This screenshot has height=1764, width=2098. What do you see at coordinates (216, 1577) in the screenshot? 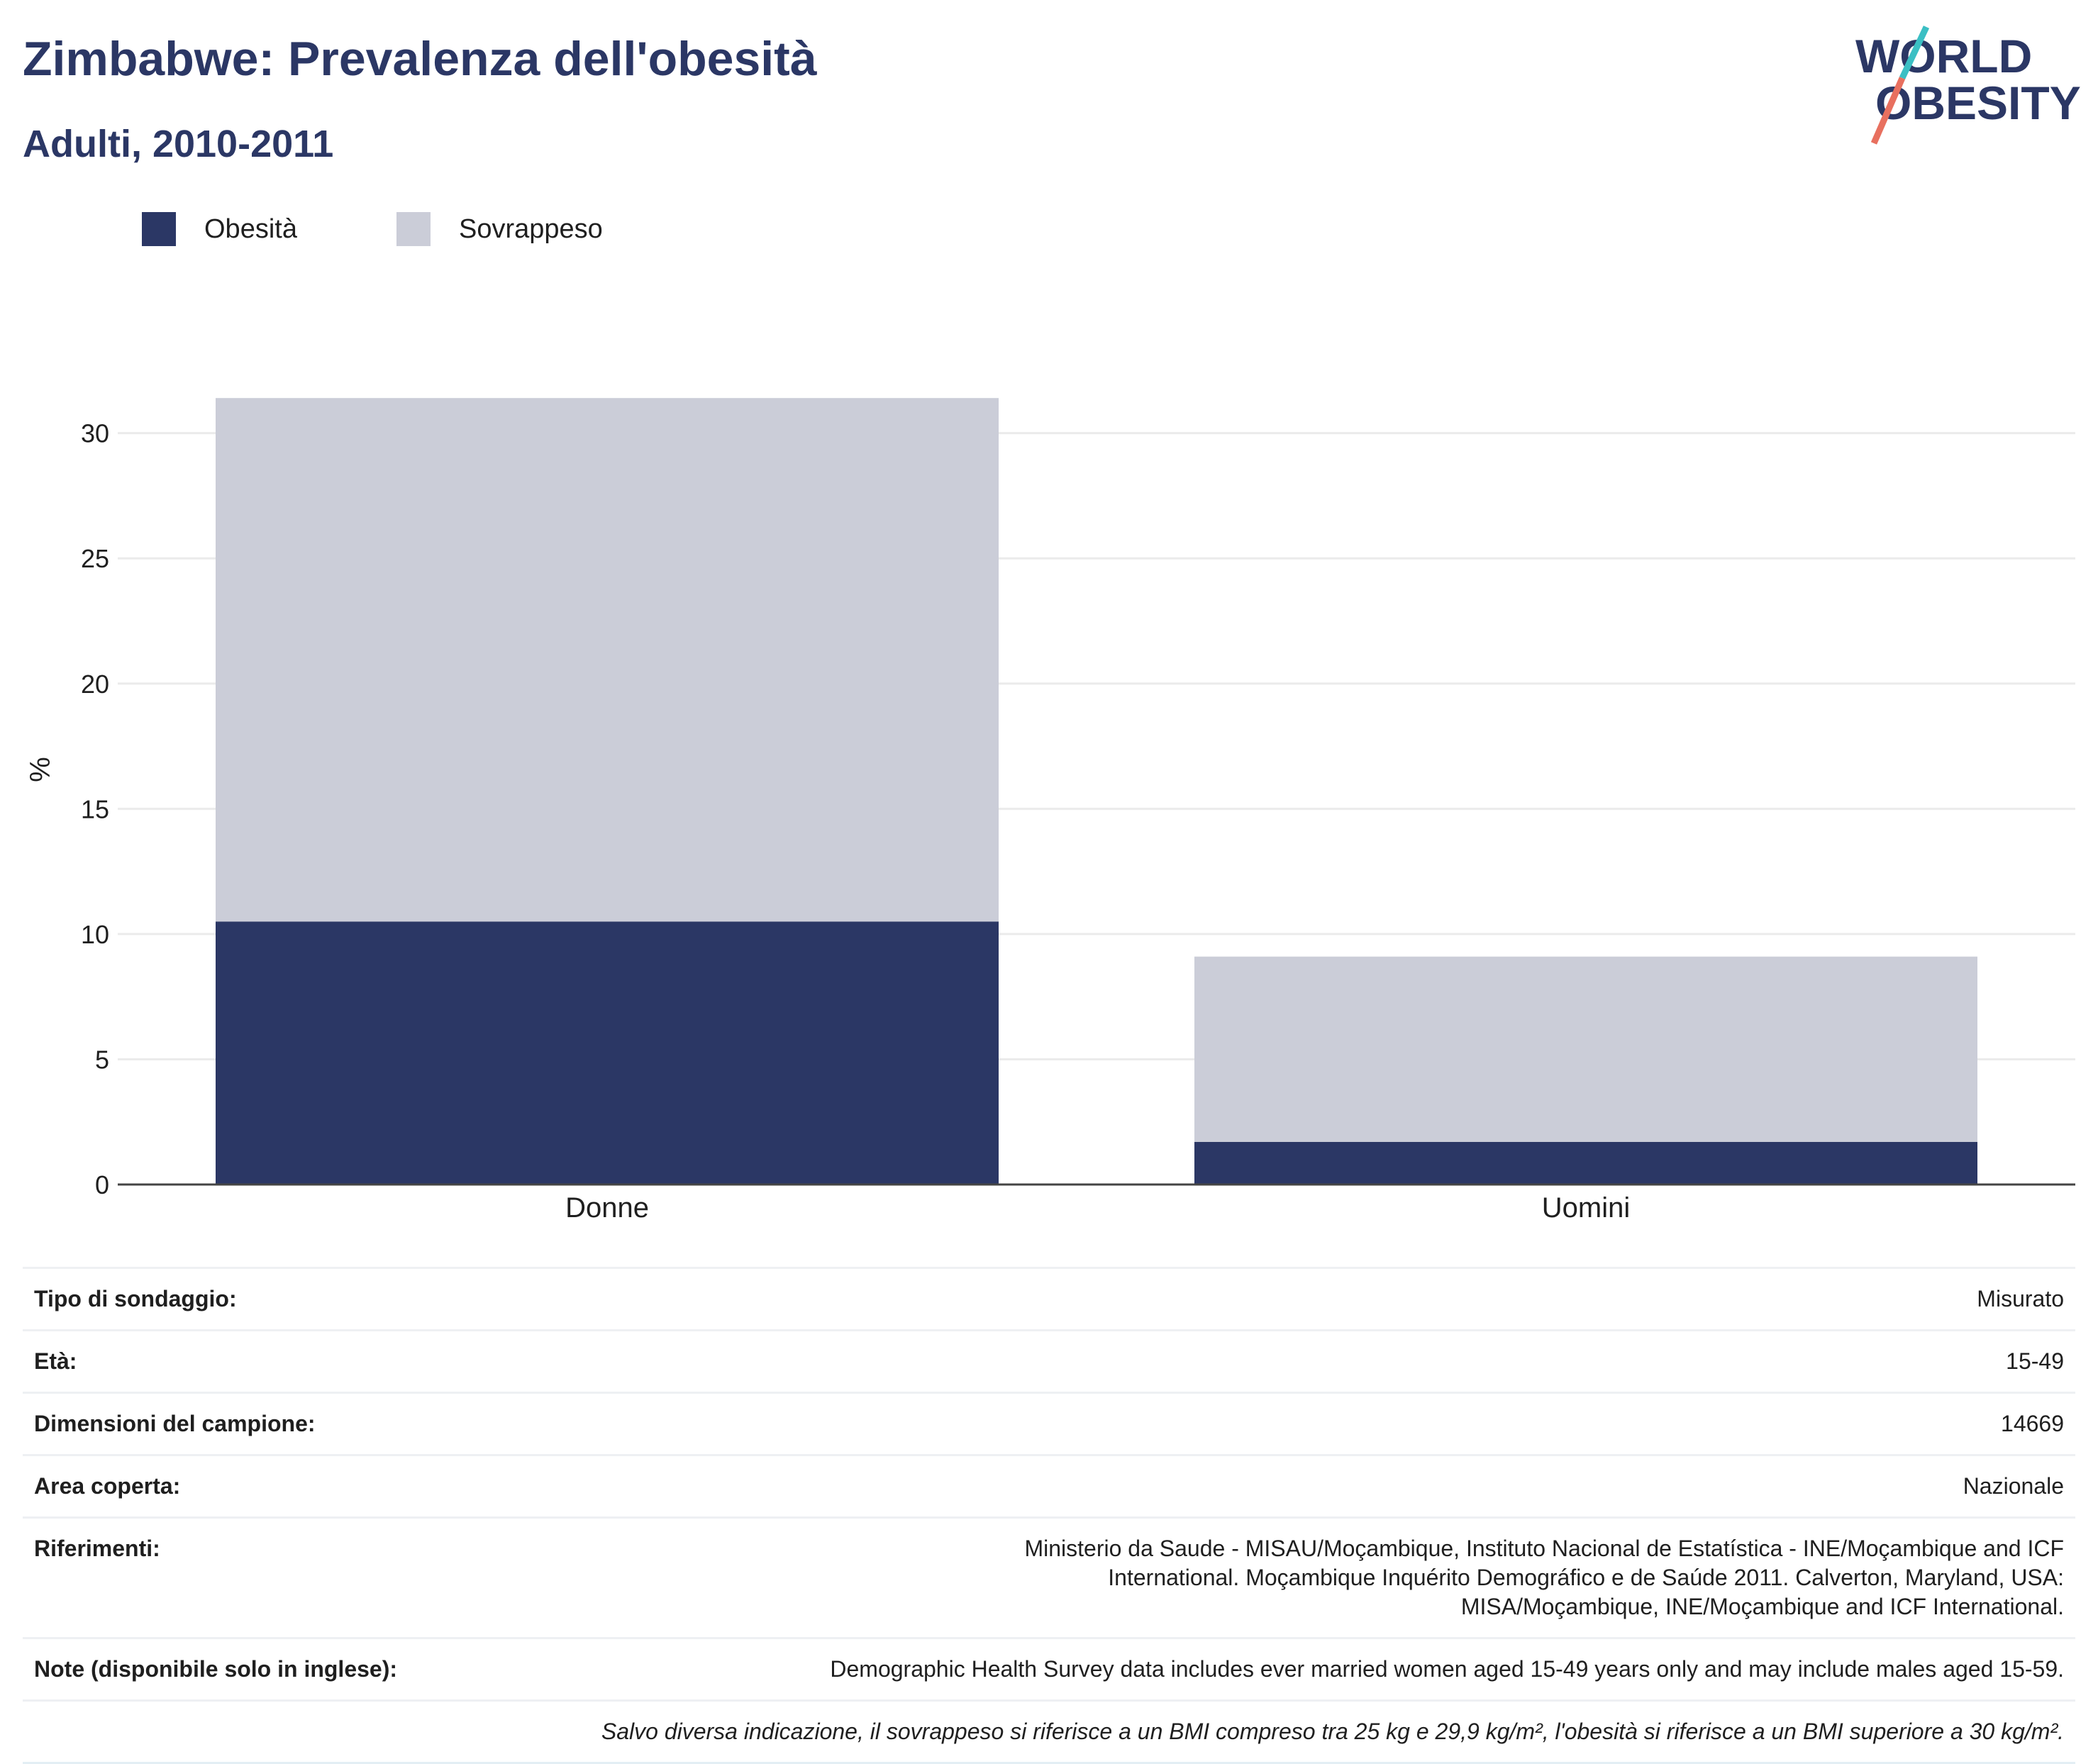
I see `info-label: Riferimenti:` at bounding box center [216, 1577].